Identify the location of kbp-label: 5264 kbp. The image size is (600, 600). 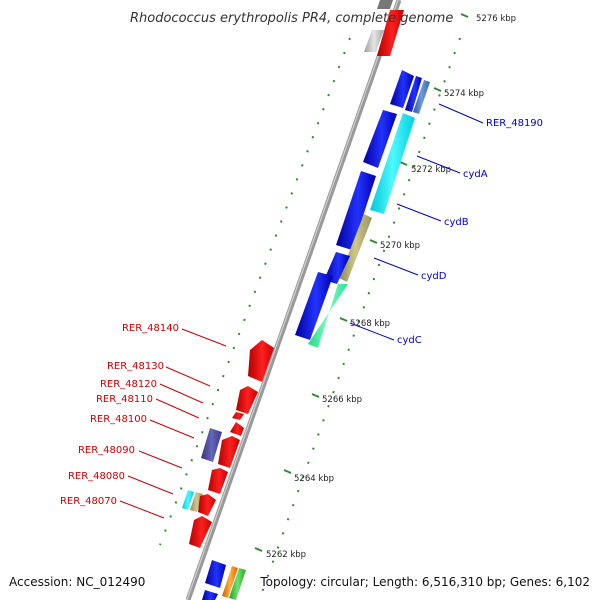
(314, 479).